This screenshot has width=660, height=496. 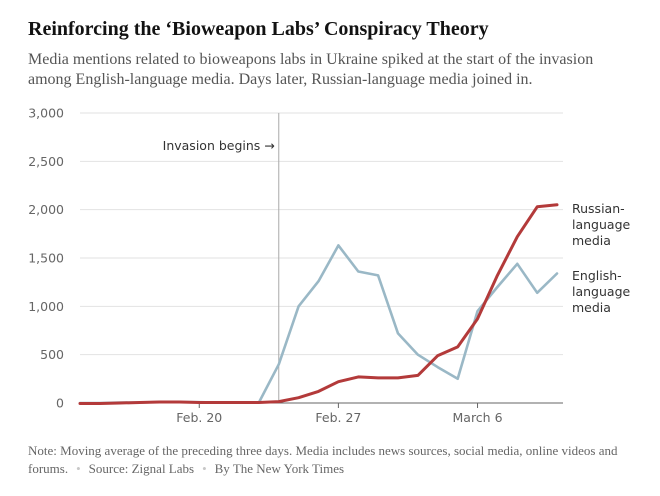 What do you see at coordinates (46, 161) in the screenshot?
I see `y-tick-label: 2,500` at bounding box center [46, 161].